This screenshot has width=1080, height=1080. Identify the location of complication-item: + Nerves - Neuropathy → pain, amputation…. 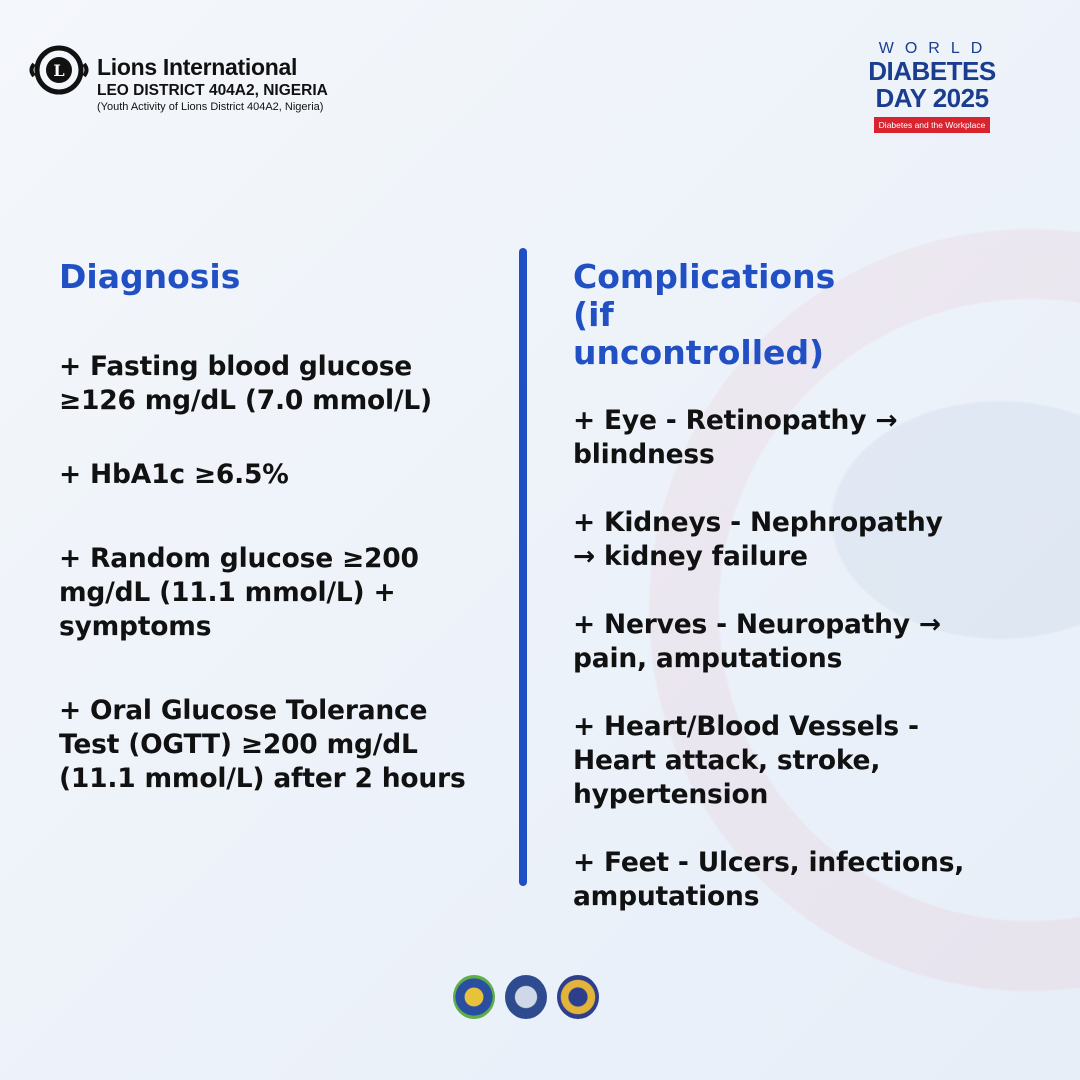
(757, 641).